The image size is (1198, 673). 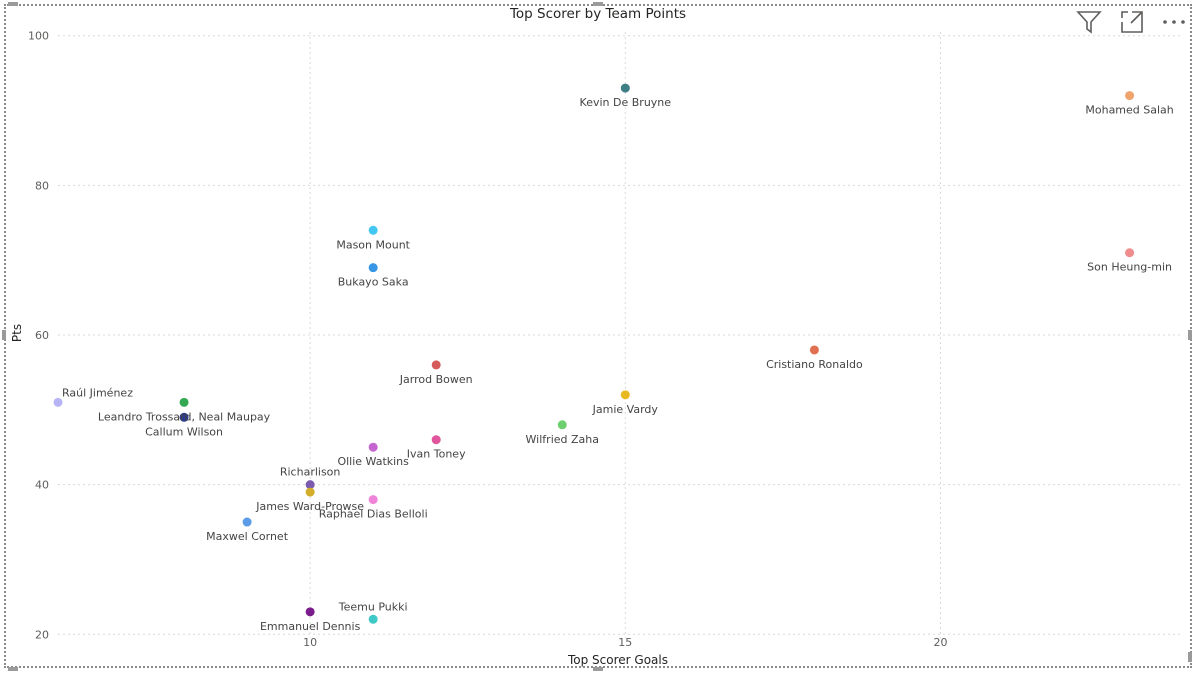 What do you see at coordinates (247, 536) in the screenshot?
I see `data-label: Maxwel Cornet` at bounding box center [247, 536].